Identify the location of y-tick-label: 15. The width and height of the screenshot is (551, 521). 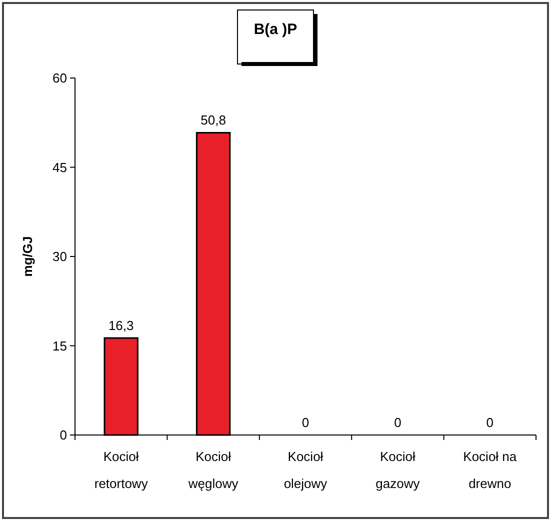
(59, 346).